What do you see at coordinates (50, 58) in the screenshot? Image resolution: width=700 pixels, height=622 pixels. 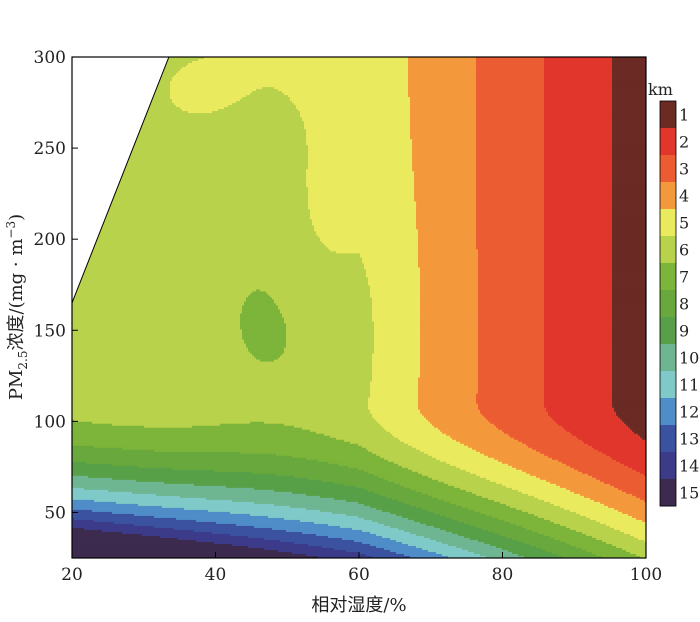 I see `y-tick-label: 300` at bounding box center [50, 58].